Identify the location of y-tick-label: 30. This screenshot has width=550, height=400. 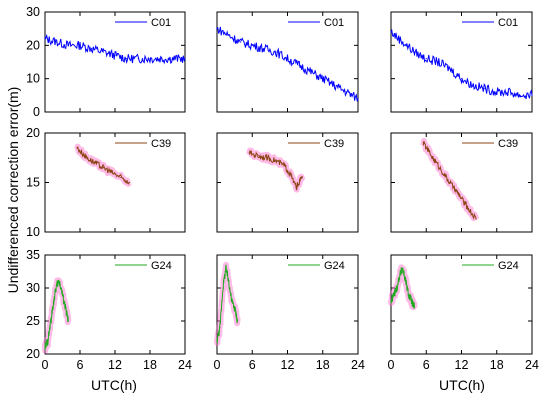
(33, 12).